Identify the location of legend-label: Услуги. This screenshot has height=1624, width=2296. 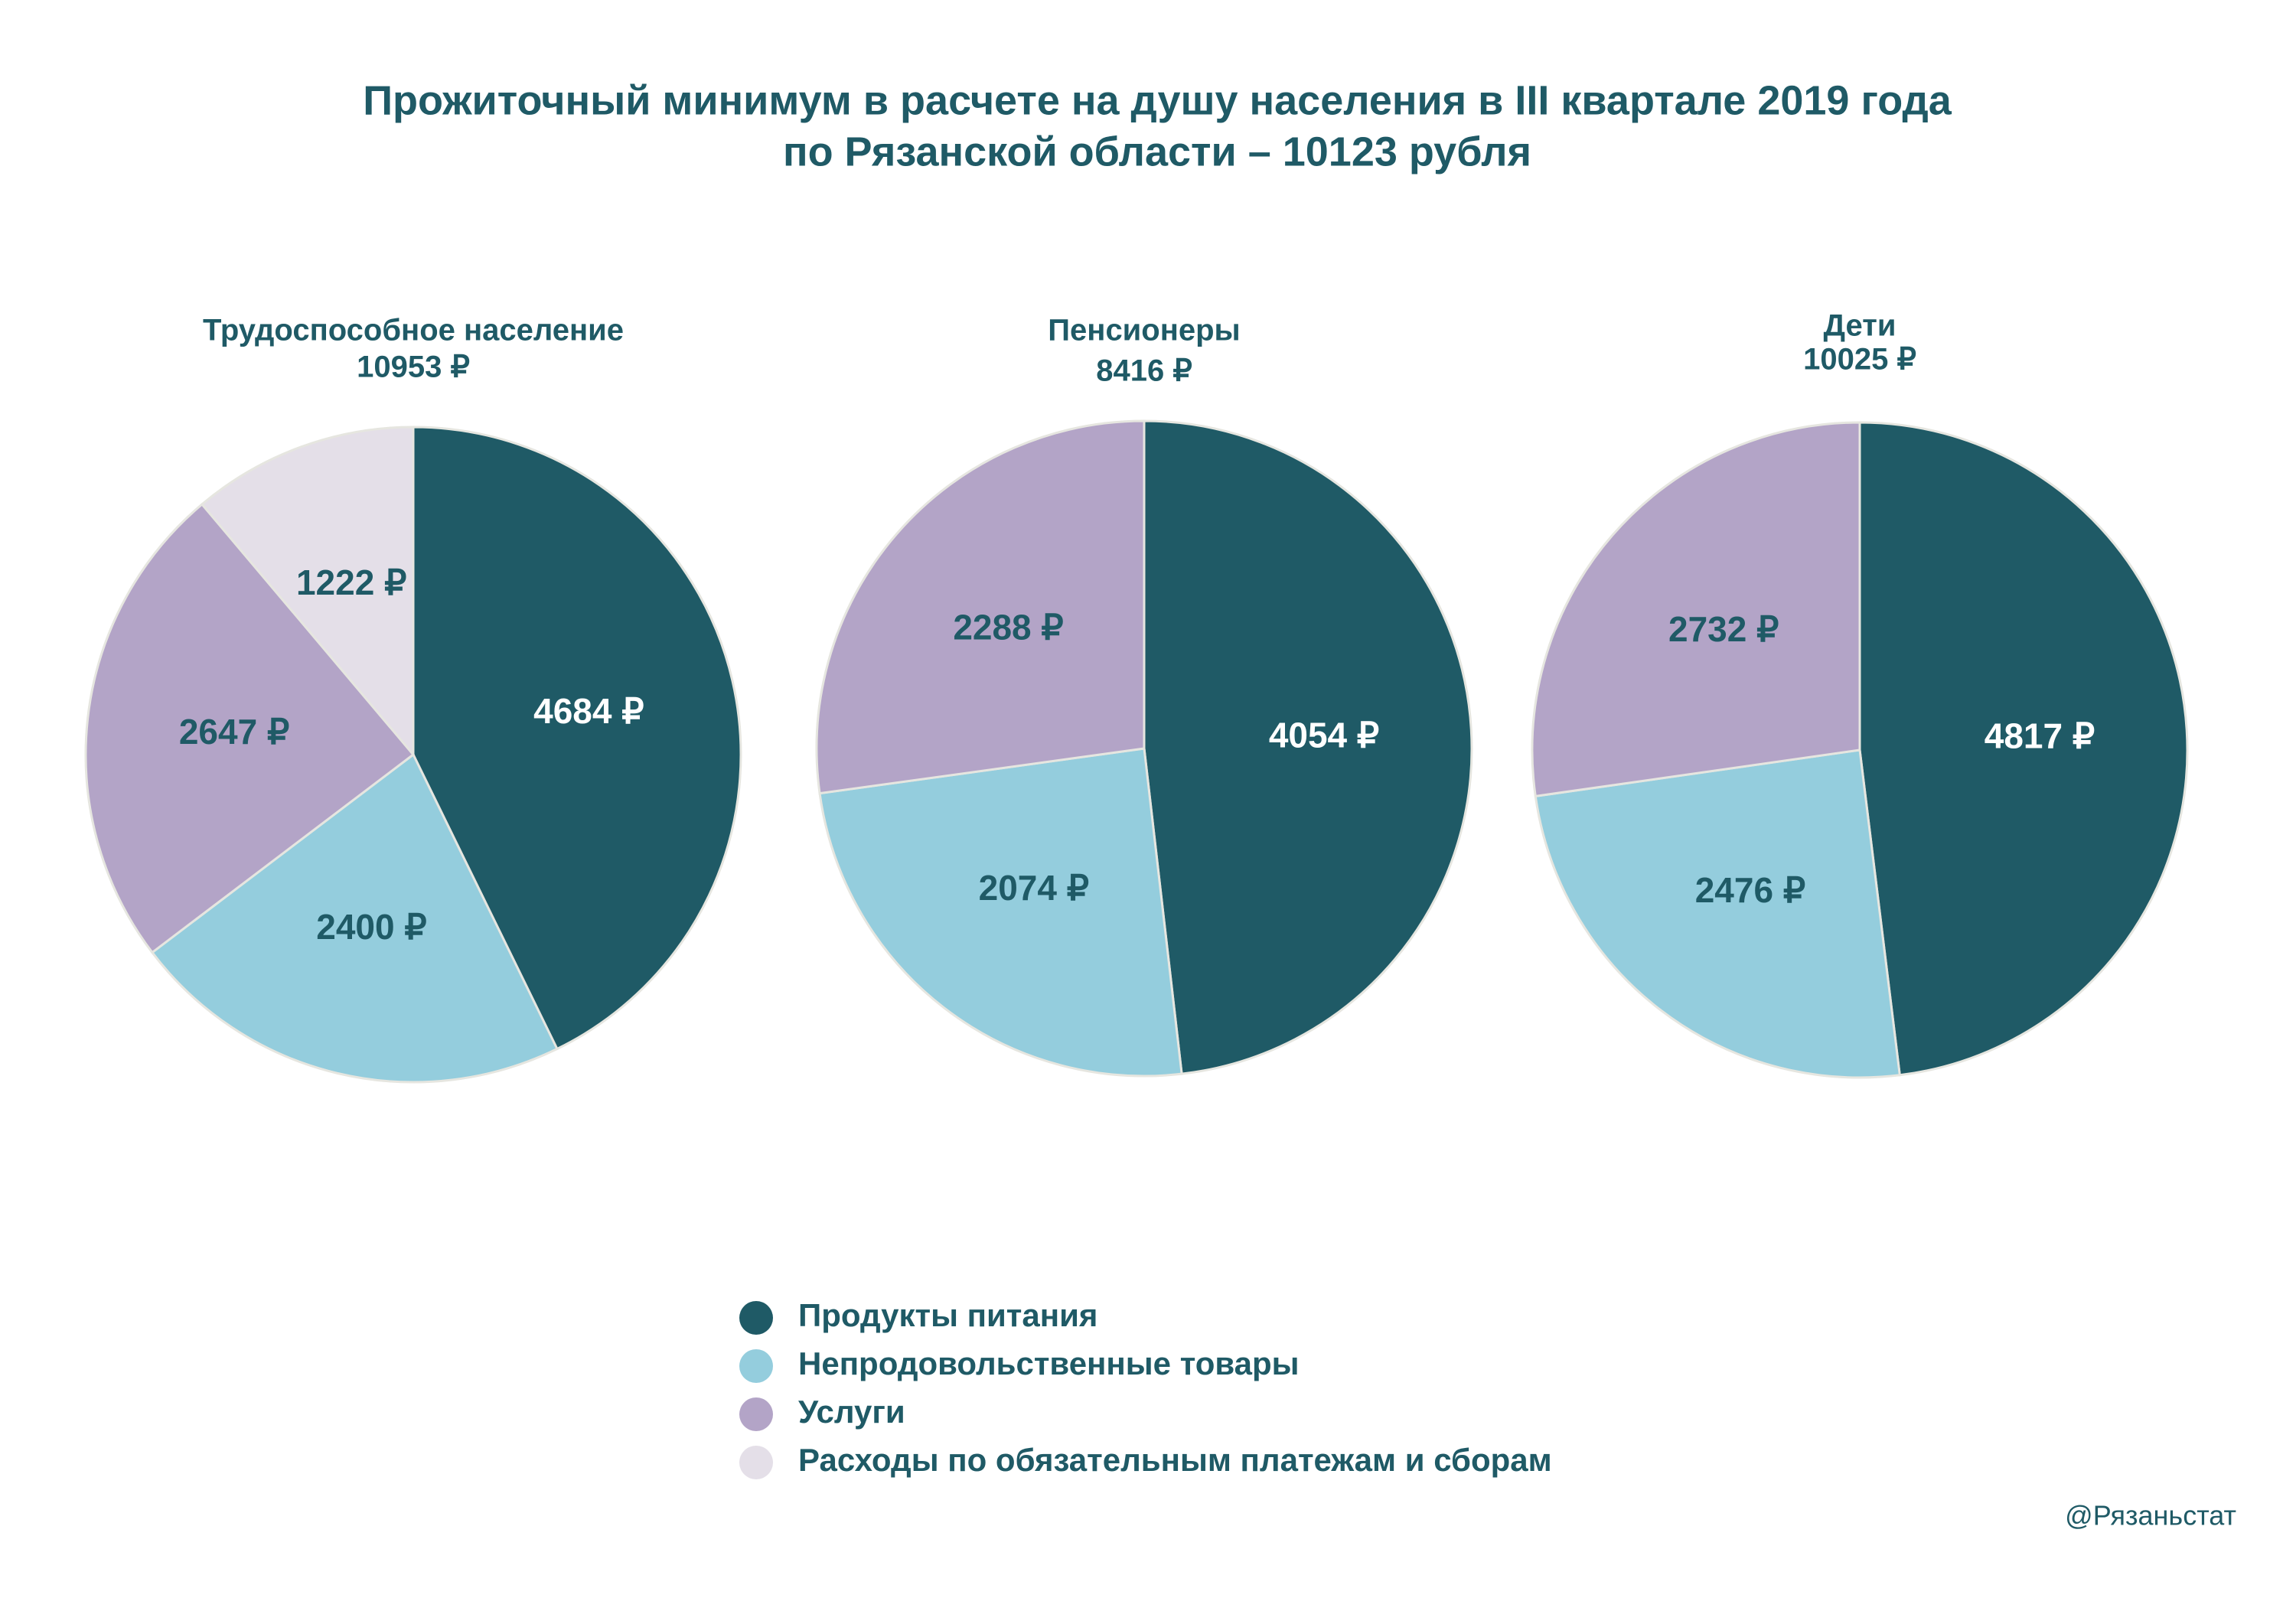
(851, 1412).